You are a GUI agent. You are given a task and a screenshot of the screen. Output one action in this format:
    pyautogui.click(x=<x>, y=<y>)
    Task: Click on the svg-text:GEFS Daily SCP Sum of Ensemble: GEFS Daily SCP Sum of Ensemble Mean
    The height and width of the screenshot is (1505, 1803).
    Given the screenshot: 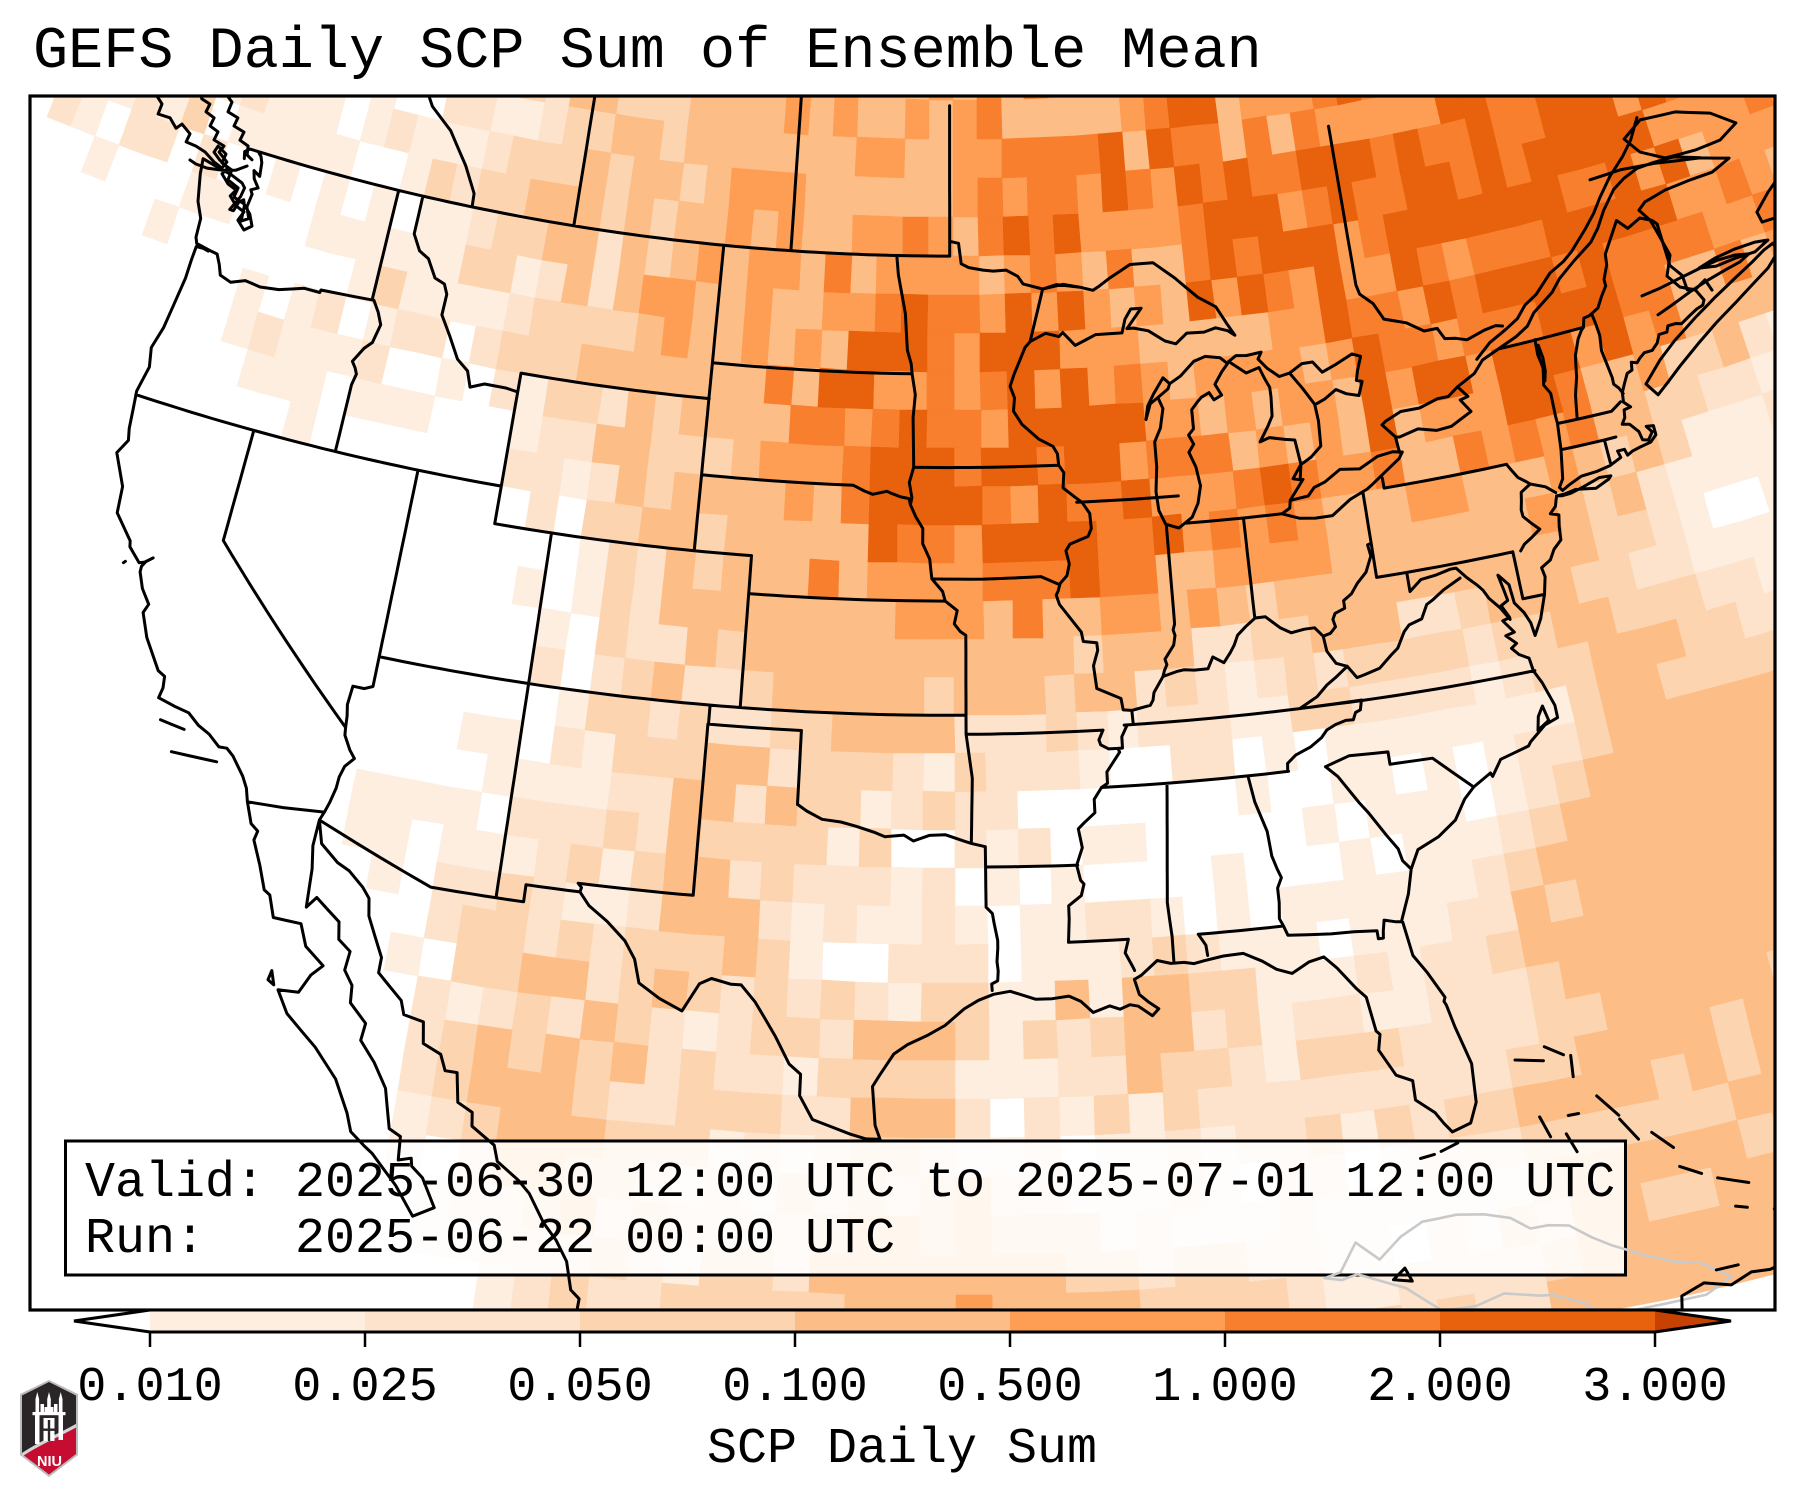 What is the action you would take?
    pyautogui.click(x=647, y=51)
    